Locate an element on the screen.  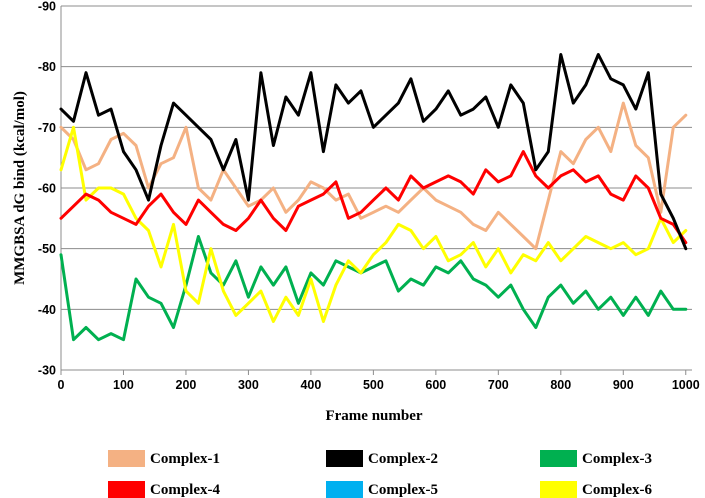
x-tick-label-9: 900 is located at coordinates (623, 385).